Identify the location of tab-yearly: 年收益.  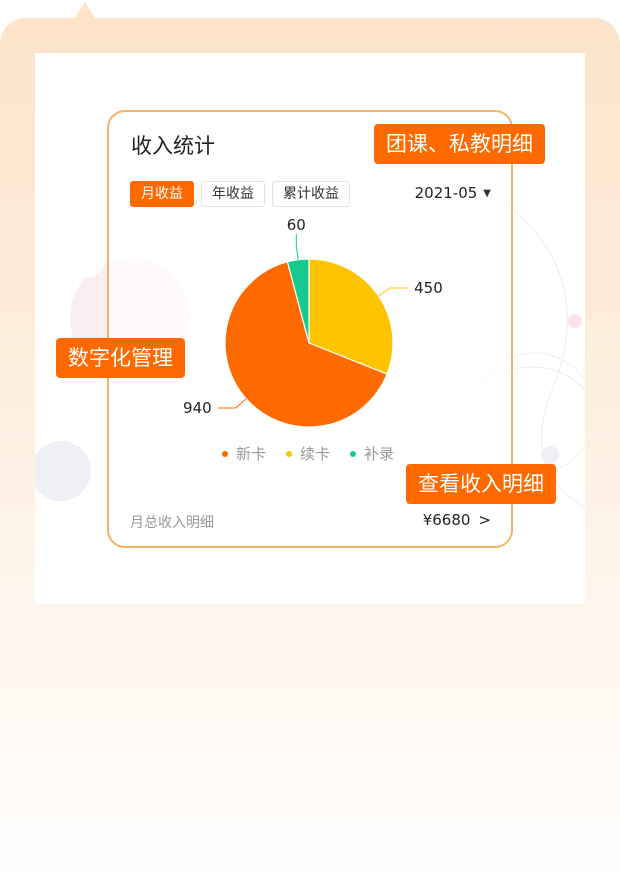
(233, 194).